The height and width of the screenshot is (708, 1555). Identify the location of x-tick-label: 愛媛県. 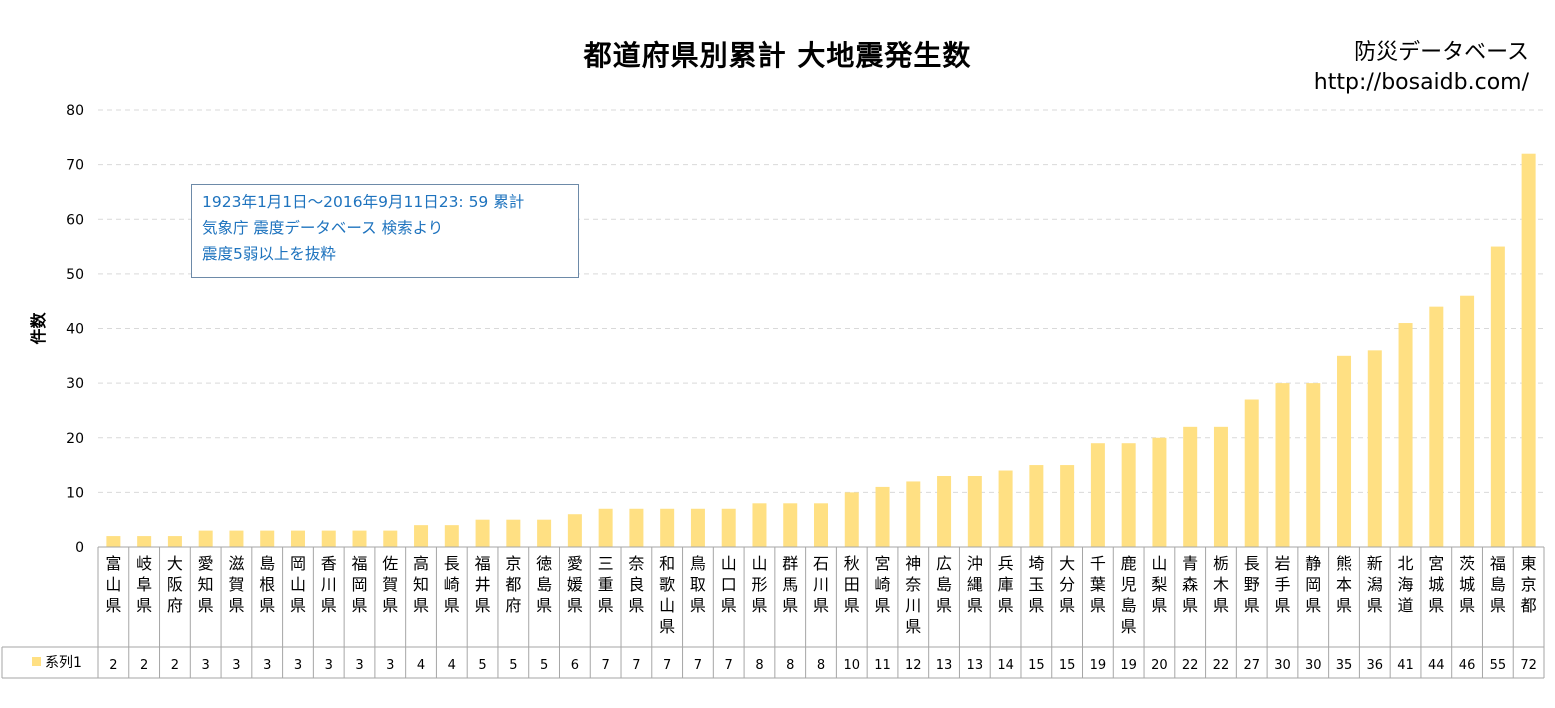
(575, 584).